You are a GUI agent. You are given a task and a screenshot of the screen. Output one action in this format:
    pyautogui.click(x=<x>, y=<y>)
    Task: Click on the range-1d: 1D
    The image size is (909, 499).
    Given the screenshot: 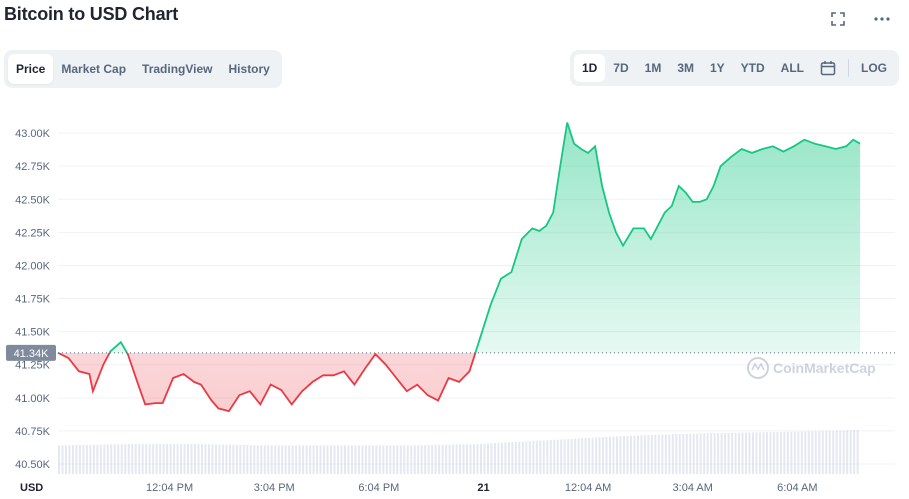 What is the action you would take?
    pyautogui.click(x=589, y=68)
    